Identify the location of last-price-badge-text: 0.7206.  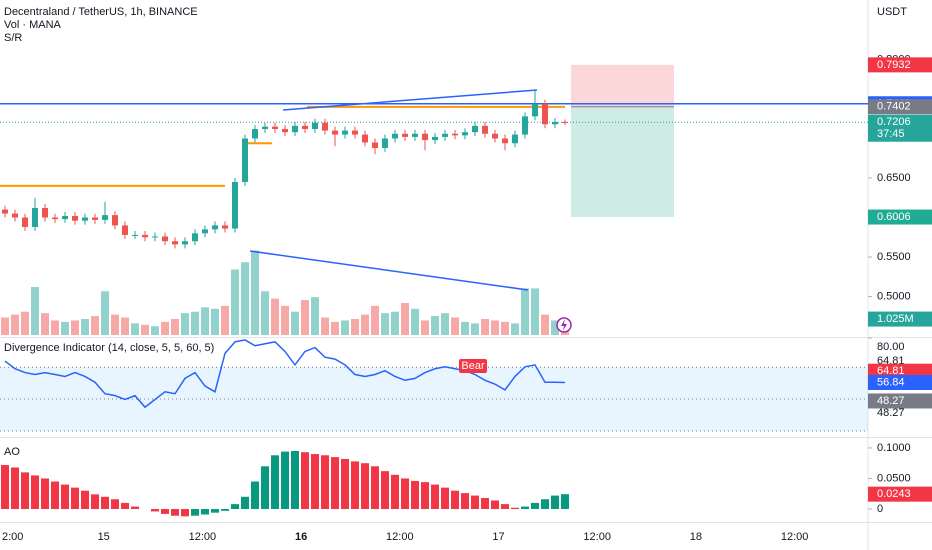
(894, 122).